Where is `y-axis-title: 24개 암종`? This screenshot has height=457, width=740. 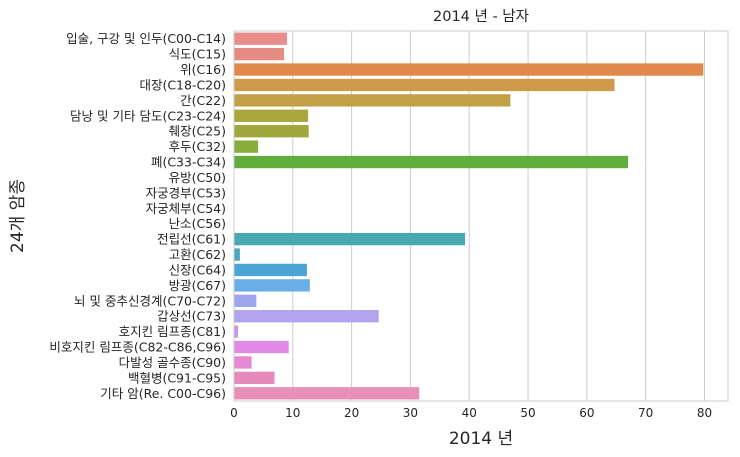
y-axis-title: 24개 암종 is located at coordinates (18, 216).